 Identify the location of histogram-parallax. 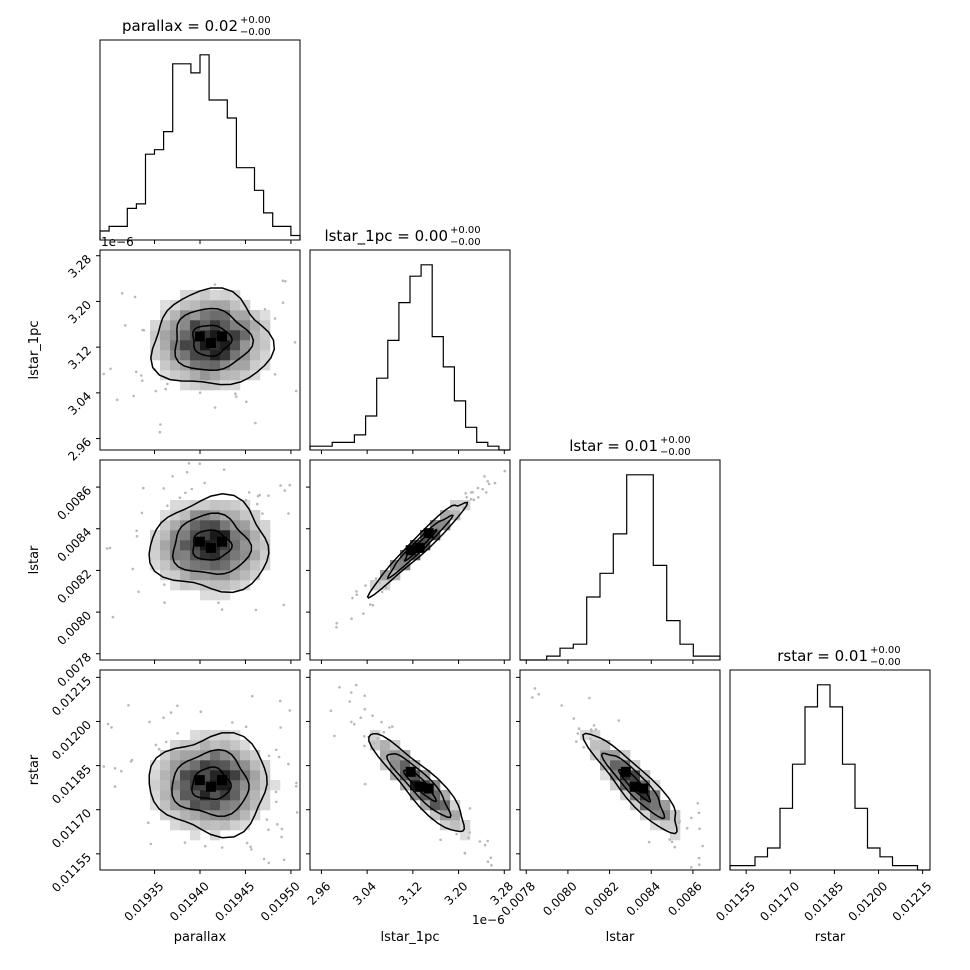
(200, 147).